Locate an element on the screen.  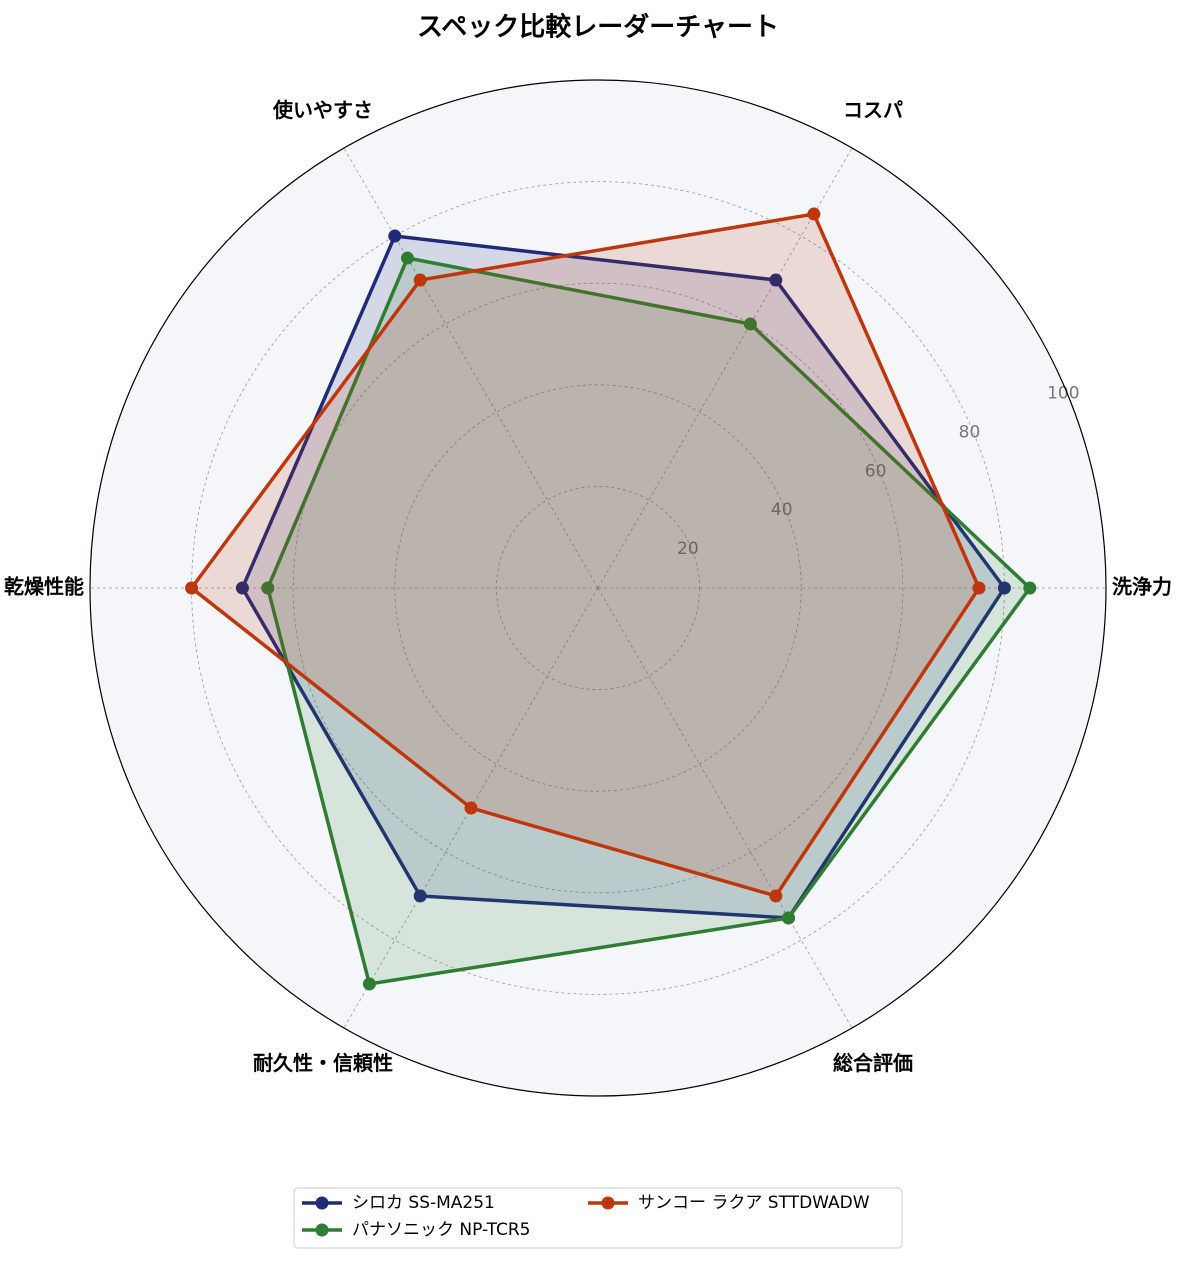
r-tick-label: 100 is located at coordinates (1063, 394).